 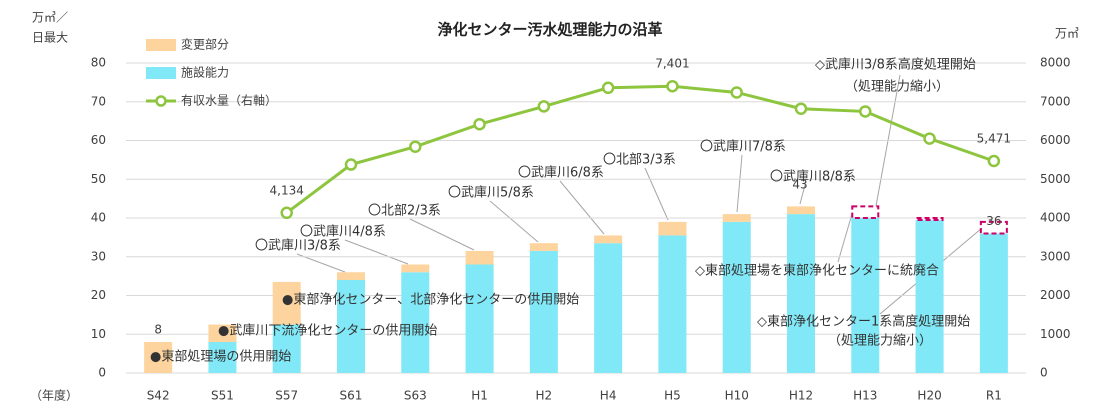 What do you see at coordinates (222, 396) in the screenshot?
I see `x-tick-label: S51` at bounding box center [222, 396].